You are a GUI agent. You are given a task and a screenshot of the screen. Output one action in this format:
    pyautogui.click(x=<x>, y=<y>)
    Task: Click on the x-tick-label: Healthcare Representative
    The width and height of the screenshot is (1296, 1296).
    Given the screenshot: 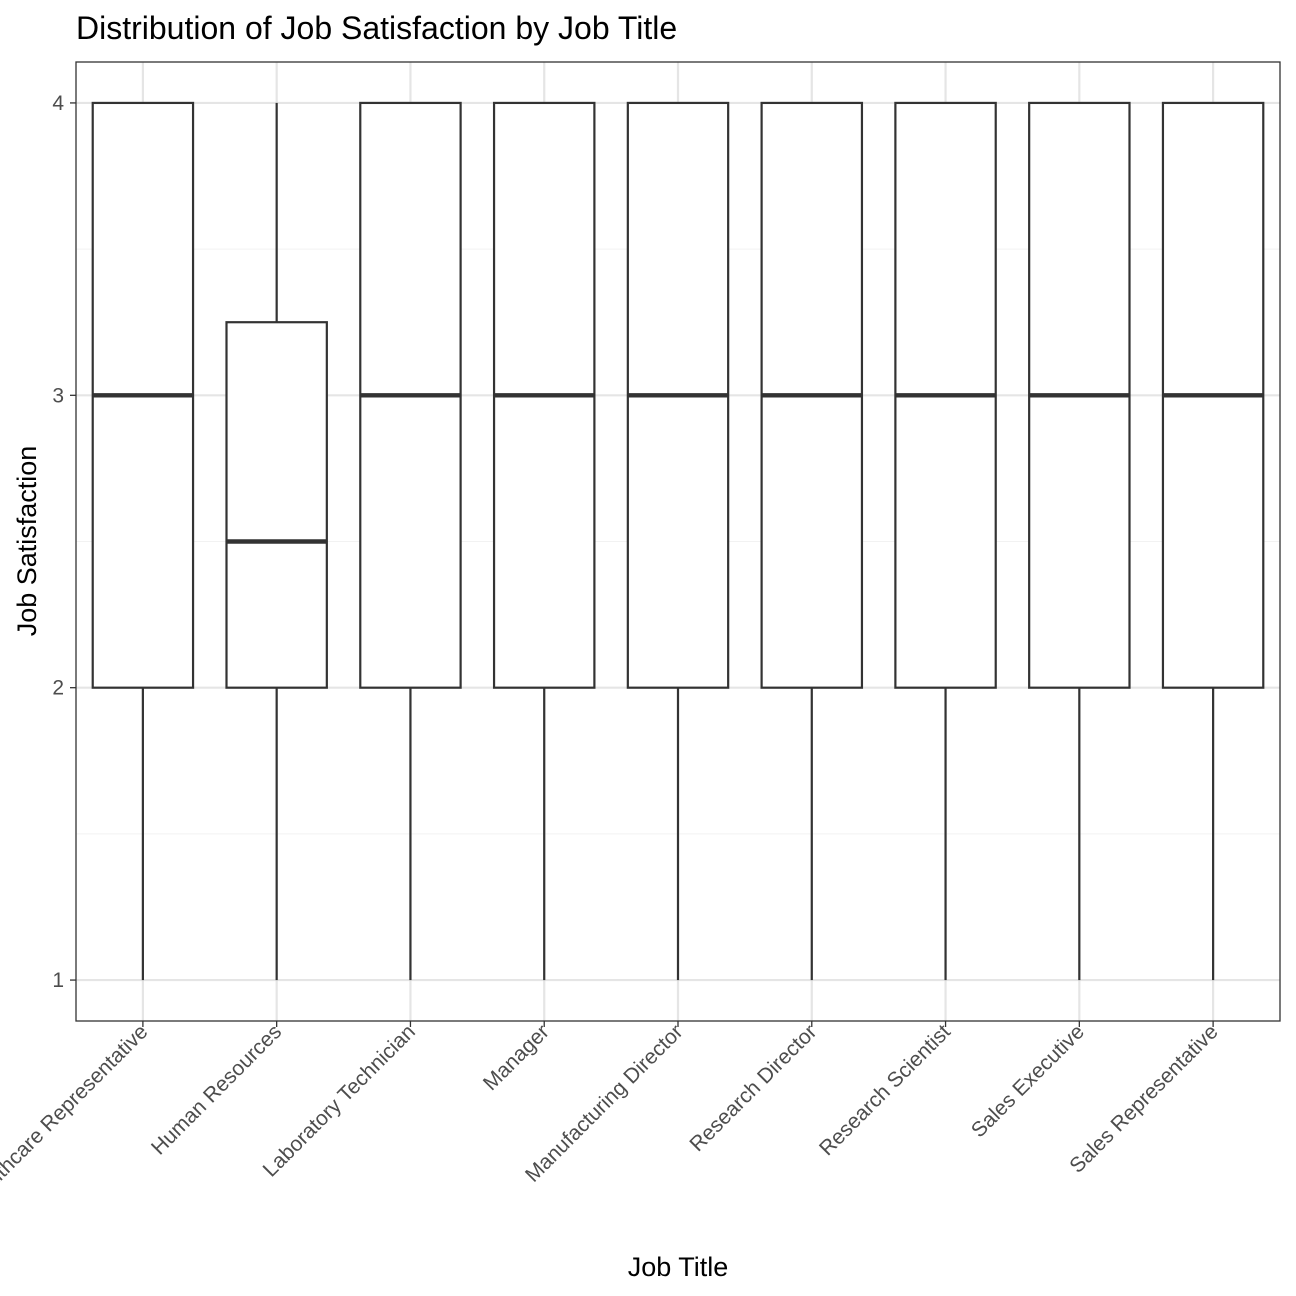 What is the action you would take?
    pyautogui.click(x=76, y=1116)
    